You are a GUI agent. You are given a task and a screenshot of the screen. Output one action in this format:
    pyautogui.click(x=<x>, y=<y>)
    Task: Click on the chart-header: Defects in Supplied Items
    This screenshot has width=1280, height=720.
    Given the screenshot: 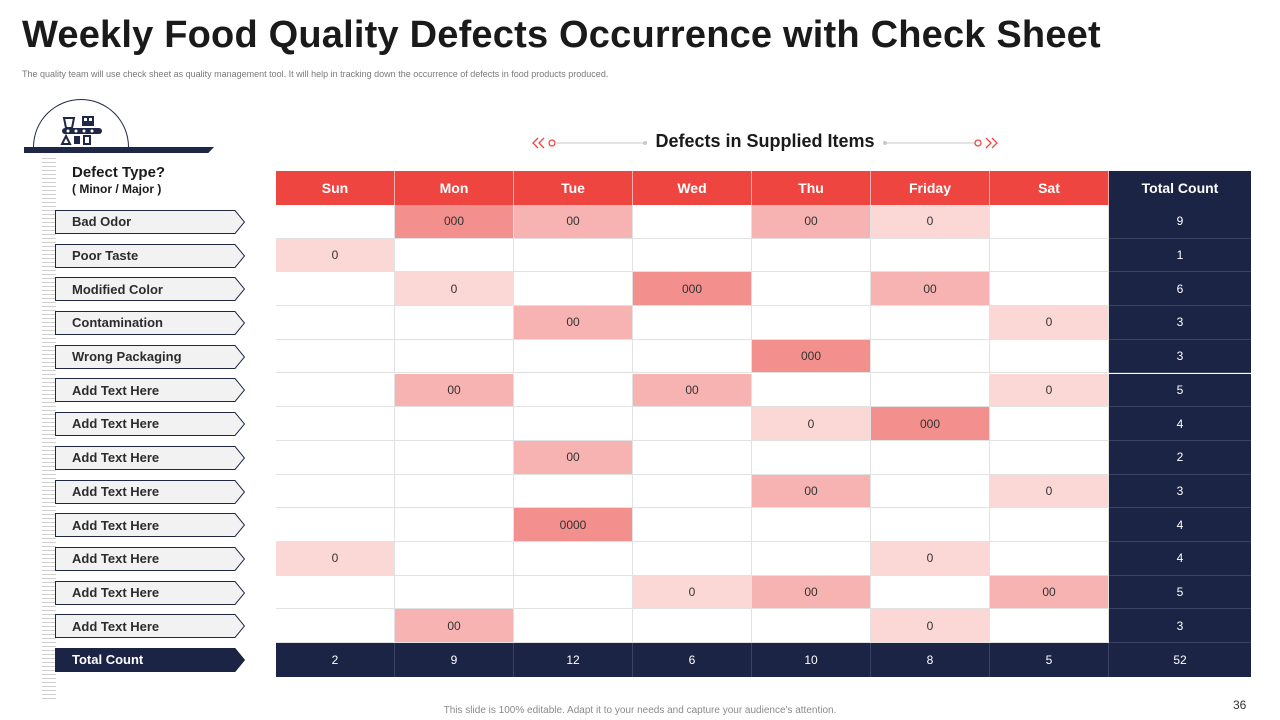 What is the action you would take?
    pyautogui.click(x=765, y=143)
    